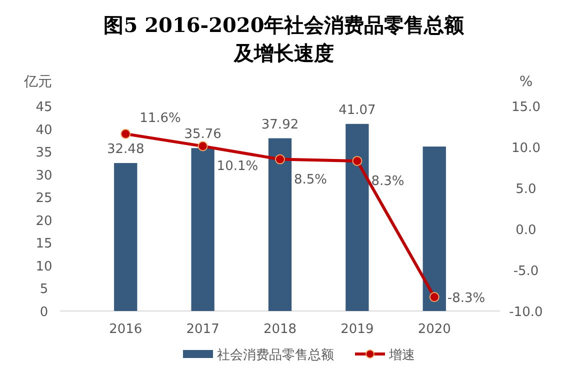  I want to click on y-axis-title: 亿元, so click(37, 82).